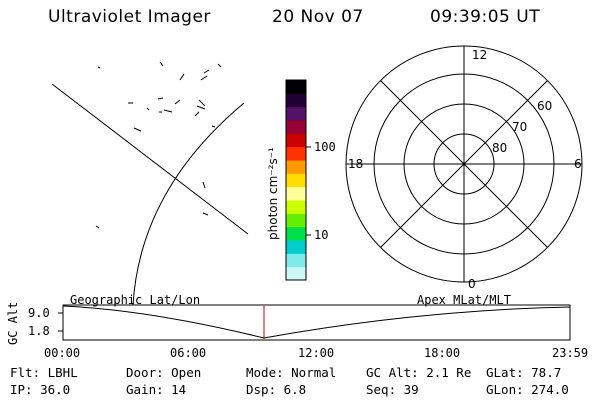  I want to click on polar-label-18: 18, so click(356, 164).